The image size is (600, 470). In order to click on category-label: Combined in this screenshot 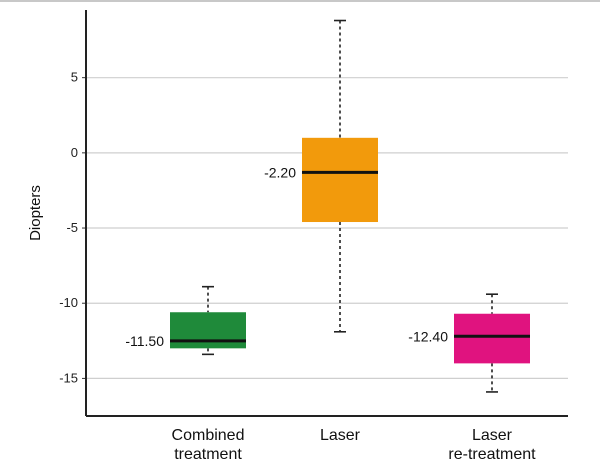, I will do `click(208, 435)`.